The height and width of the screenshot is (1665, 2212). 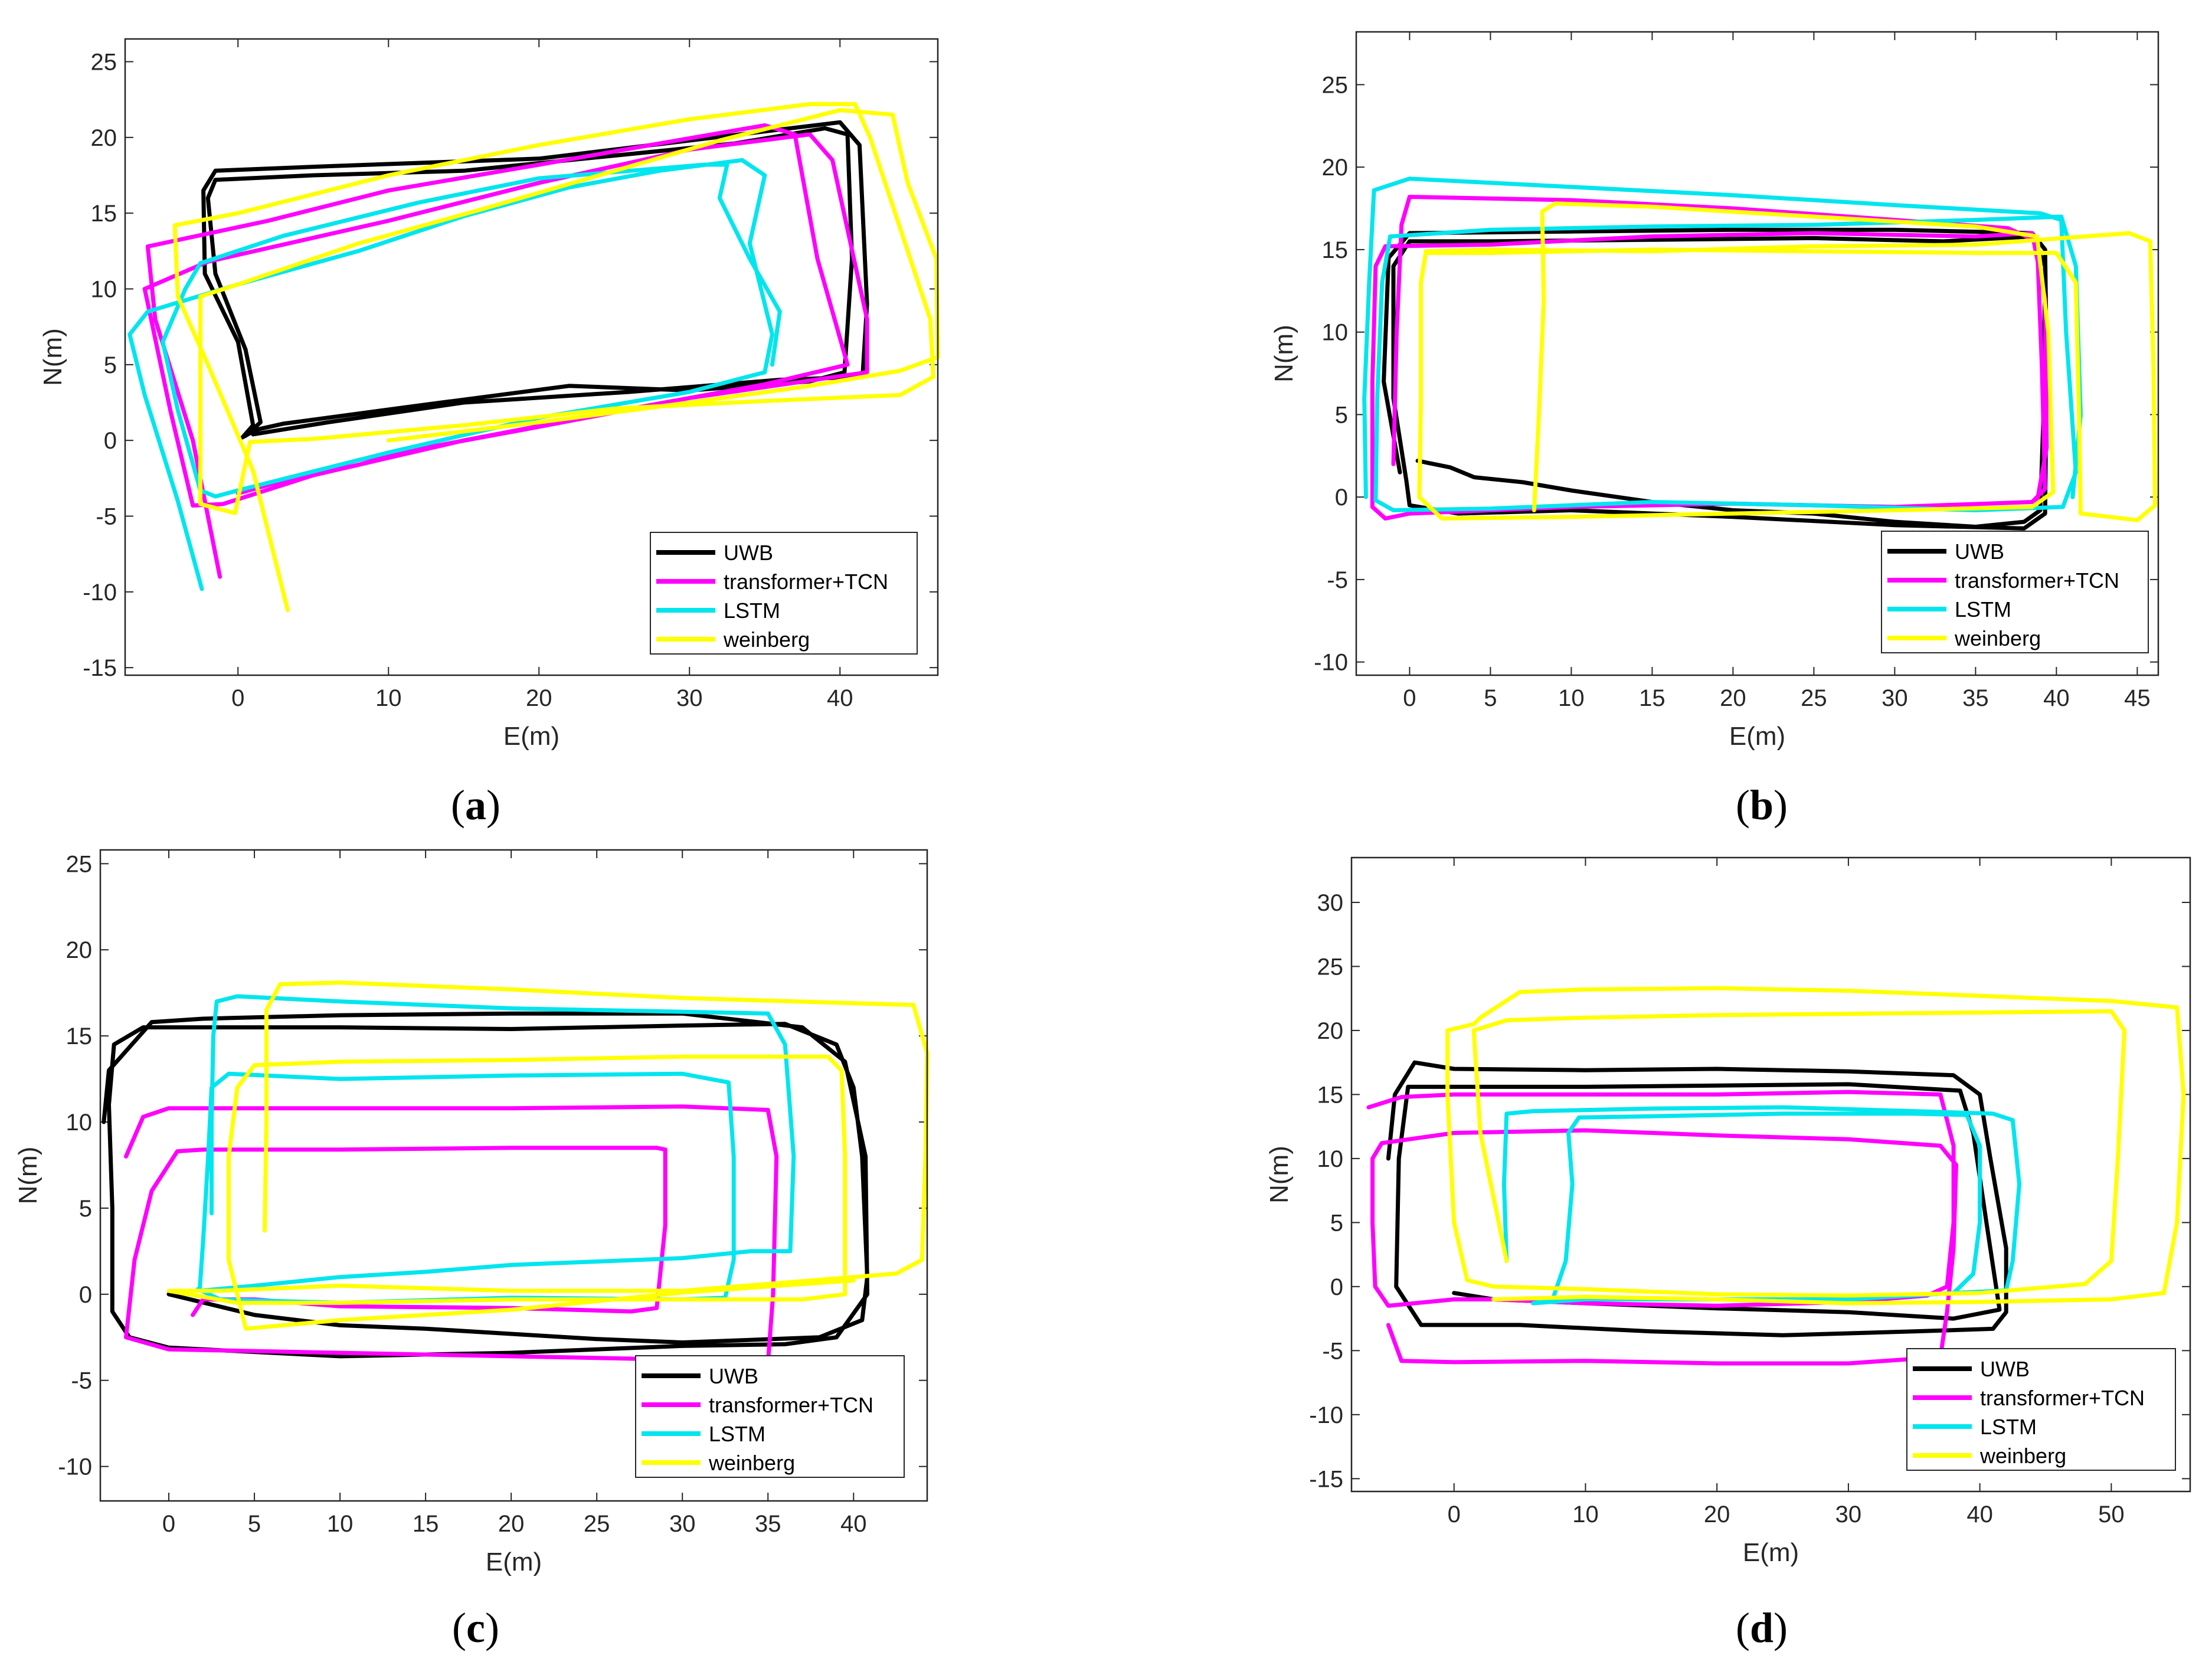 I want to click on x-tick-label: 50, so click(x=2111, y=1514).